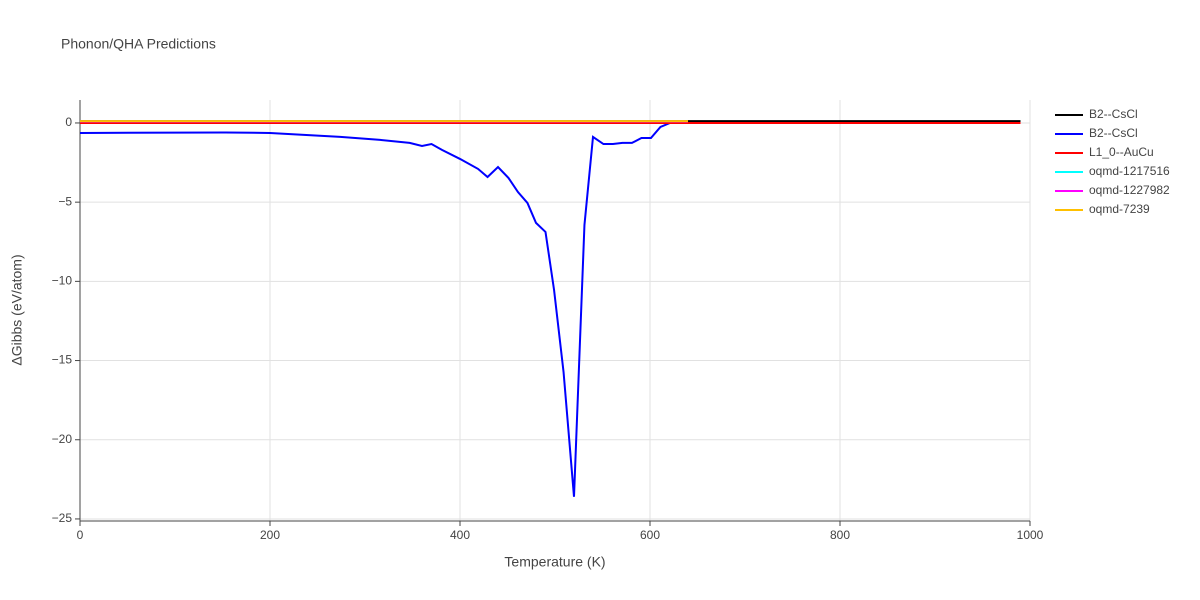 This screenshot has width=1200, height=600. I want to click on legend-label: oqmd-1217516, so click(1129, 171).